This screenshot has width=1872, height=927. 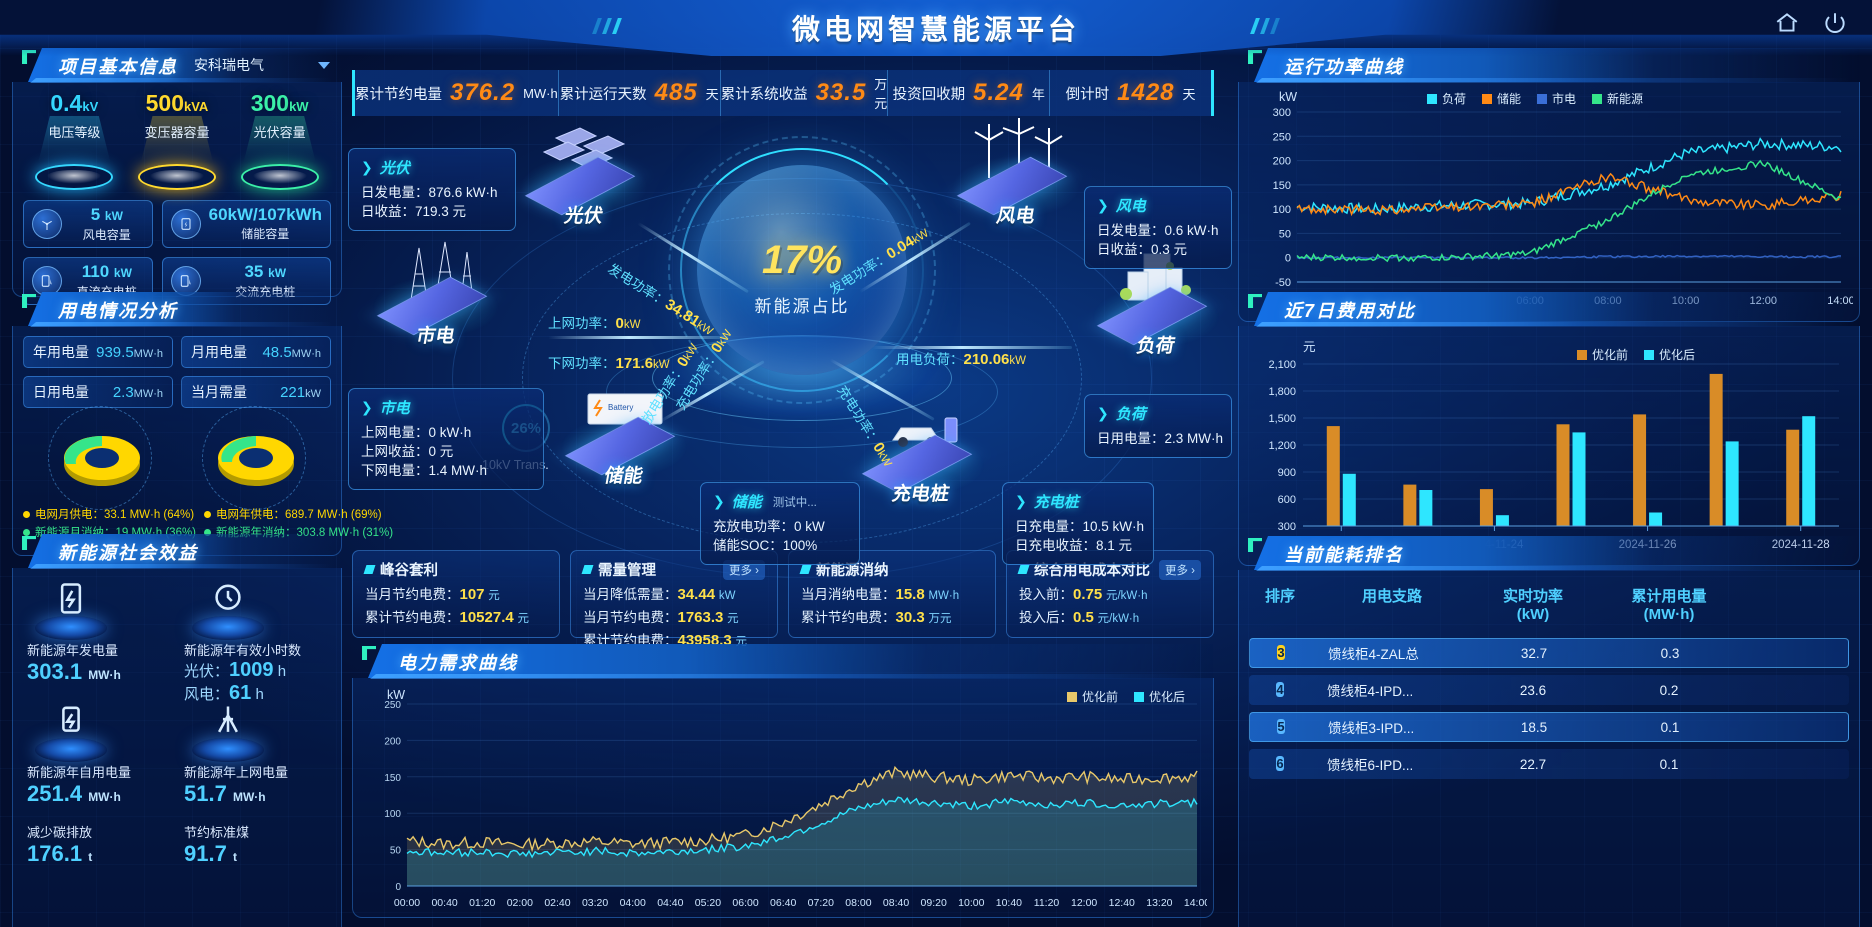 What do you see at coordinates (324, 65) in the screenshot?
I see `chevron-down-icon` at bounding box center [324, 65].